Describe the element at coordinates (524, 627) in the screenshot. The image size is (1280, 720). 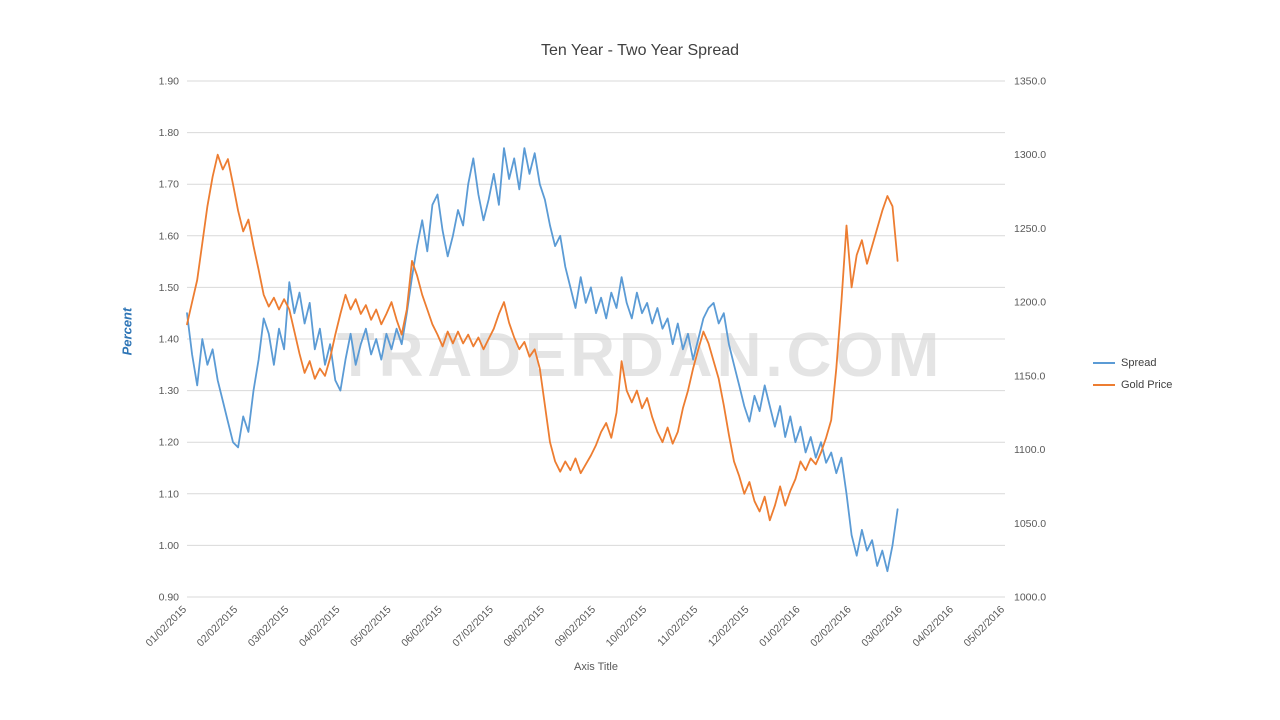
I see `x-axis-tick-label: 08/02/2015` at that location.